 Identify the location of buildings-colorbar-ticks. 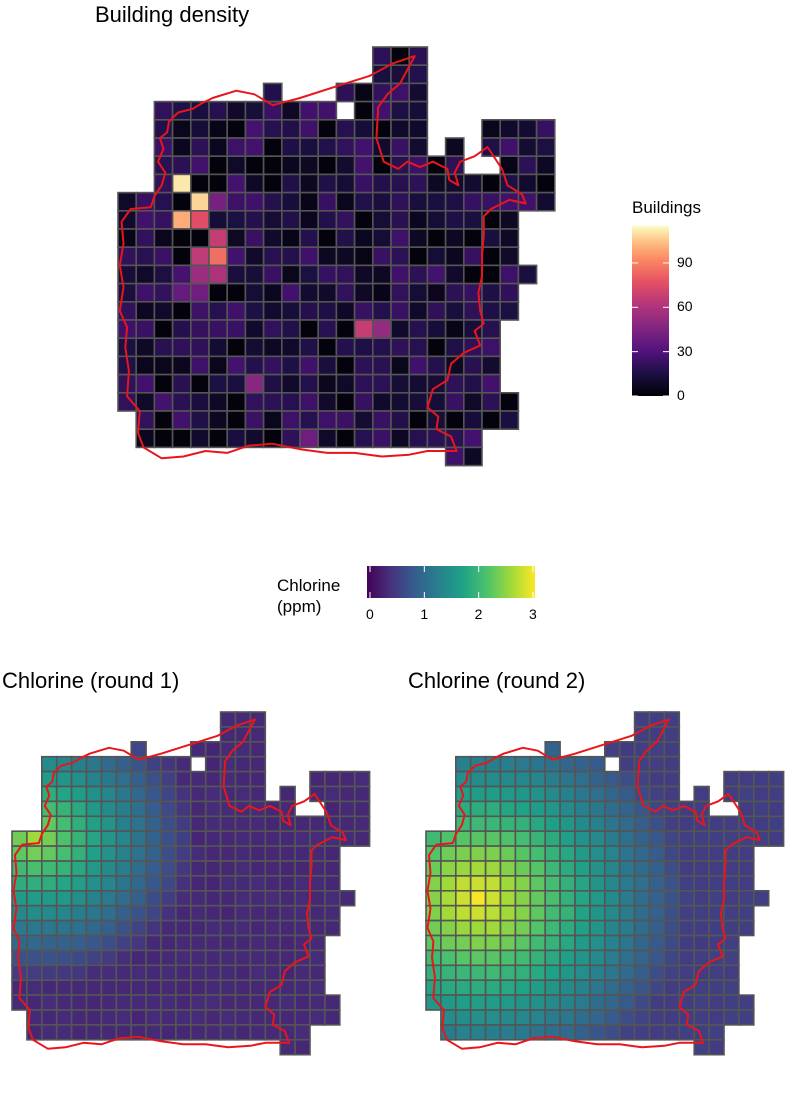
(650, 329).